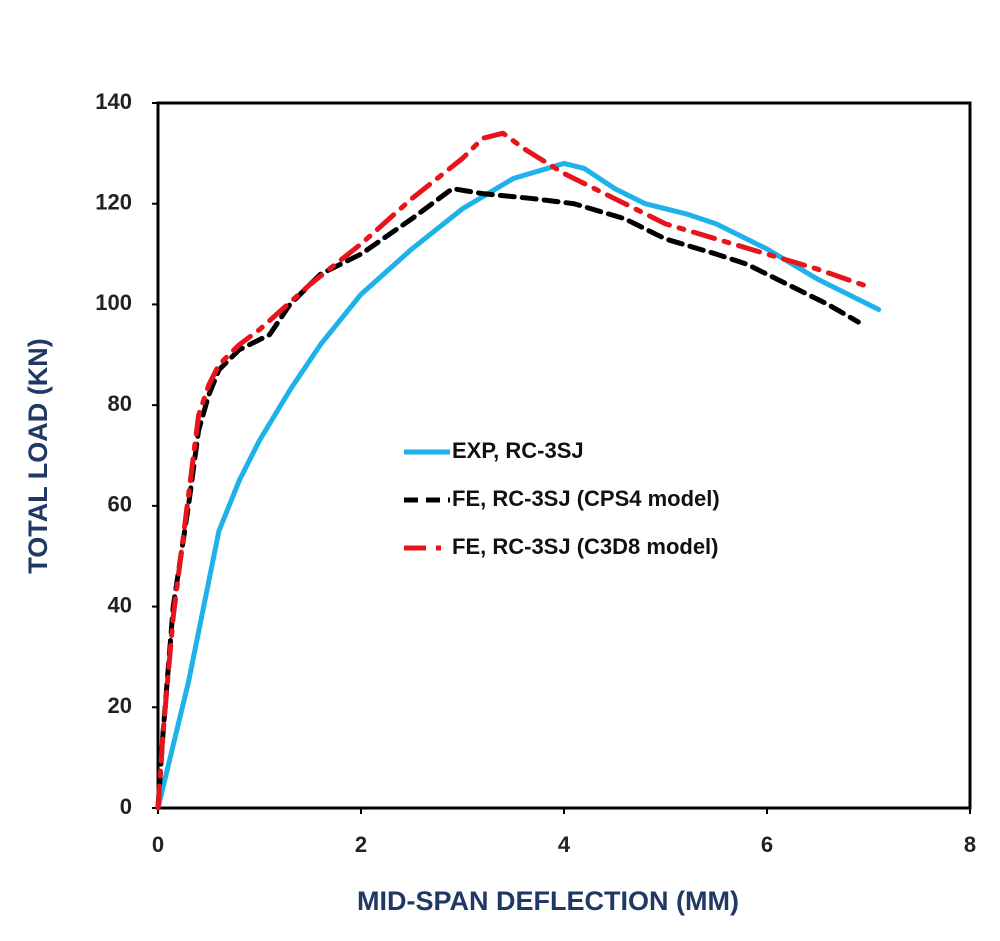 The height and width of the screenshot is (941, 1000). What do you see at coordinates (767, 844) in the screenshot?
I see `x-tick-label: 6` at bounding box center [767, 844].